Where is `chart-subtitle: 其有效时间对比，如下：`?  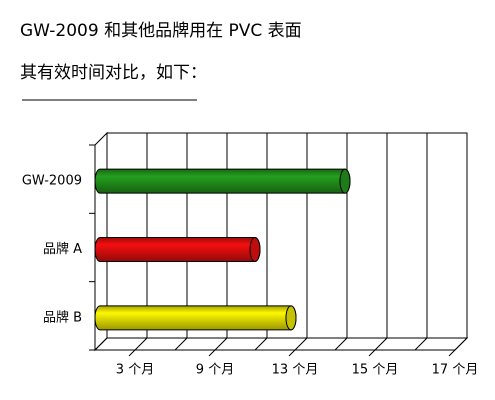 chart-subtitle: 其有效时间对比，如下： is located at coordinates (113, 73).